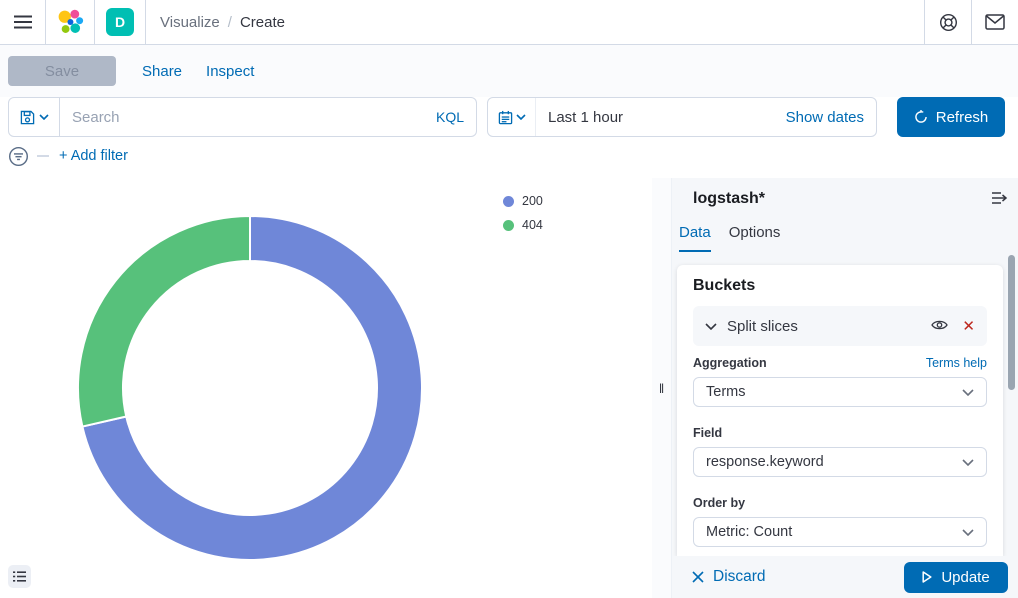 This screenshot has width=1018, height=598. Describe the element at coordinates (724, 285) in the screenshot. I see `buckets-heading: Buckets` at that location.